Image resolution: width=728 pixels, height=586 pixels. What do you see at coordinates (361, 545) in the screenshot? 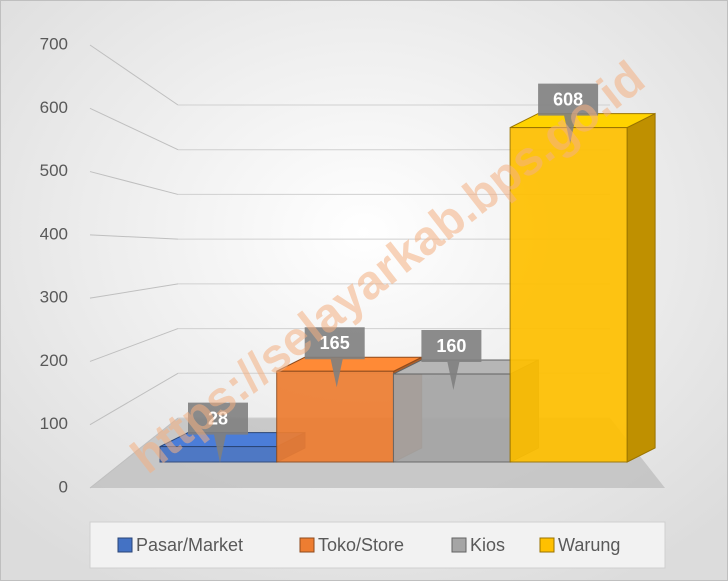
I see `legend-label: Toko/Store` at bounding box center [361, 545].